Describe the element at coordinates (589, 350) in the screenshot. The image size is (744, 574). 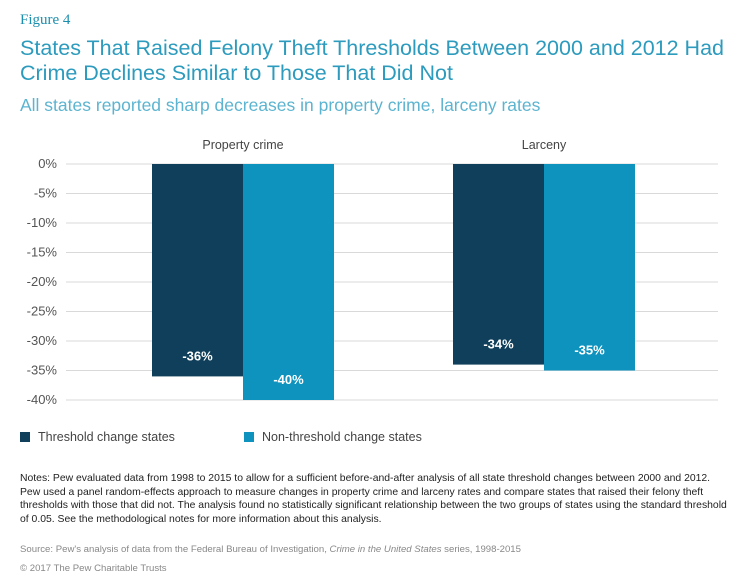
I see `bar-data-label: -35%` at that location.